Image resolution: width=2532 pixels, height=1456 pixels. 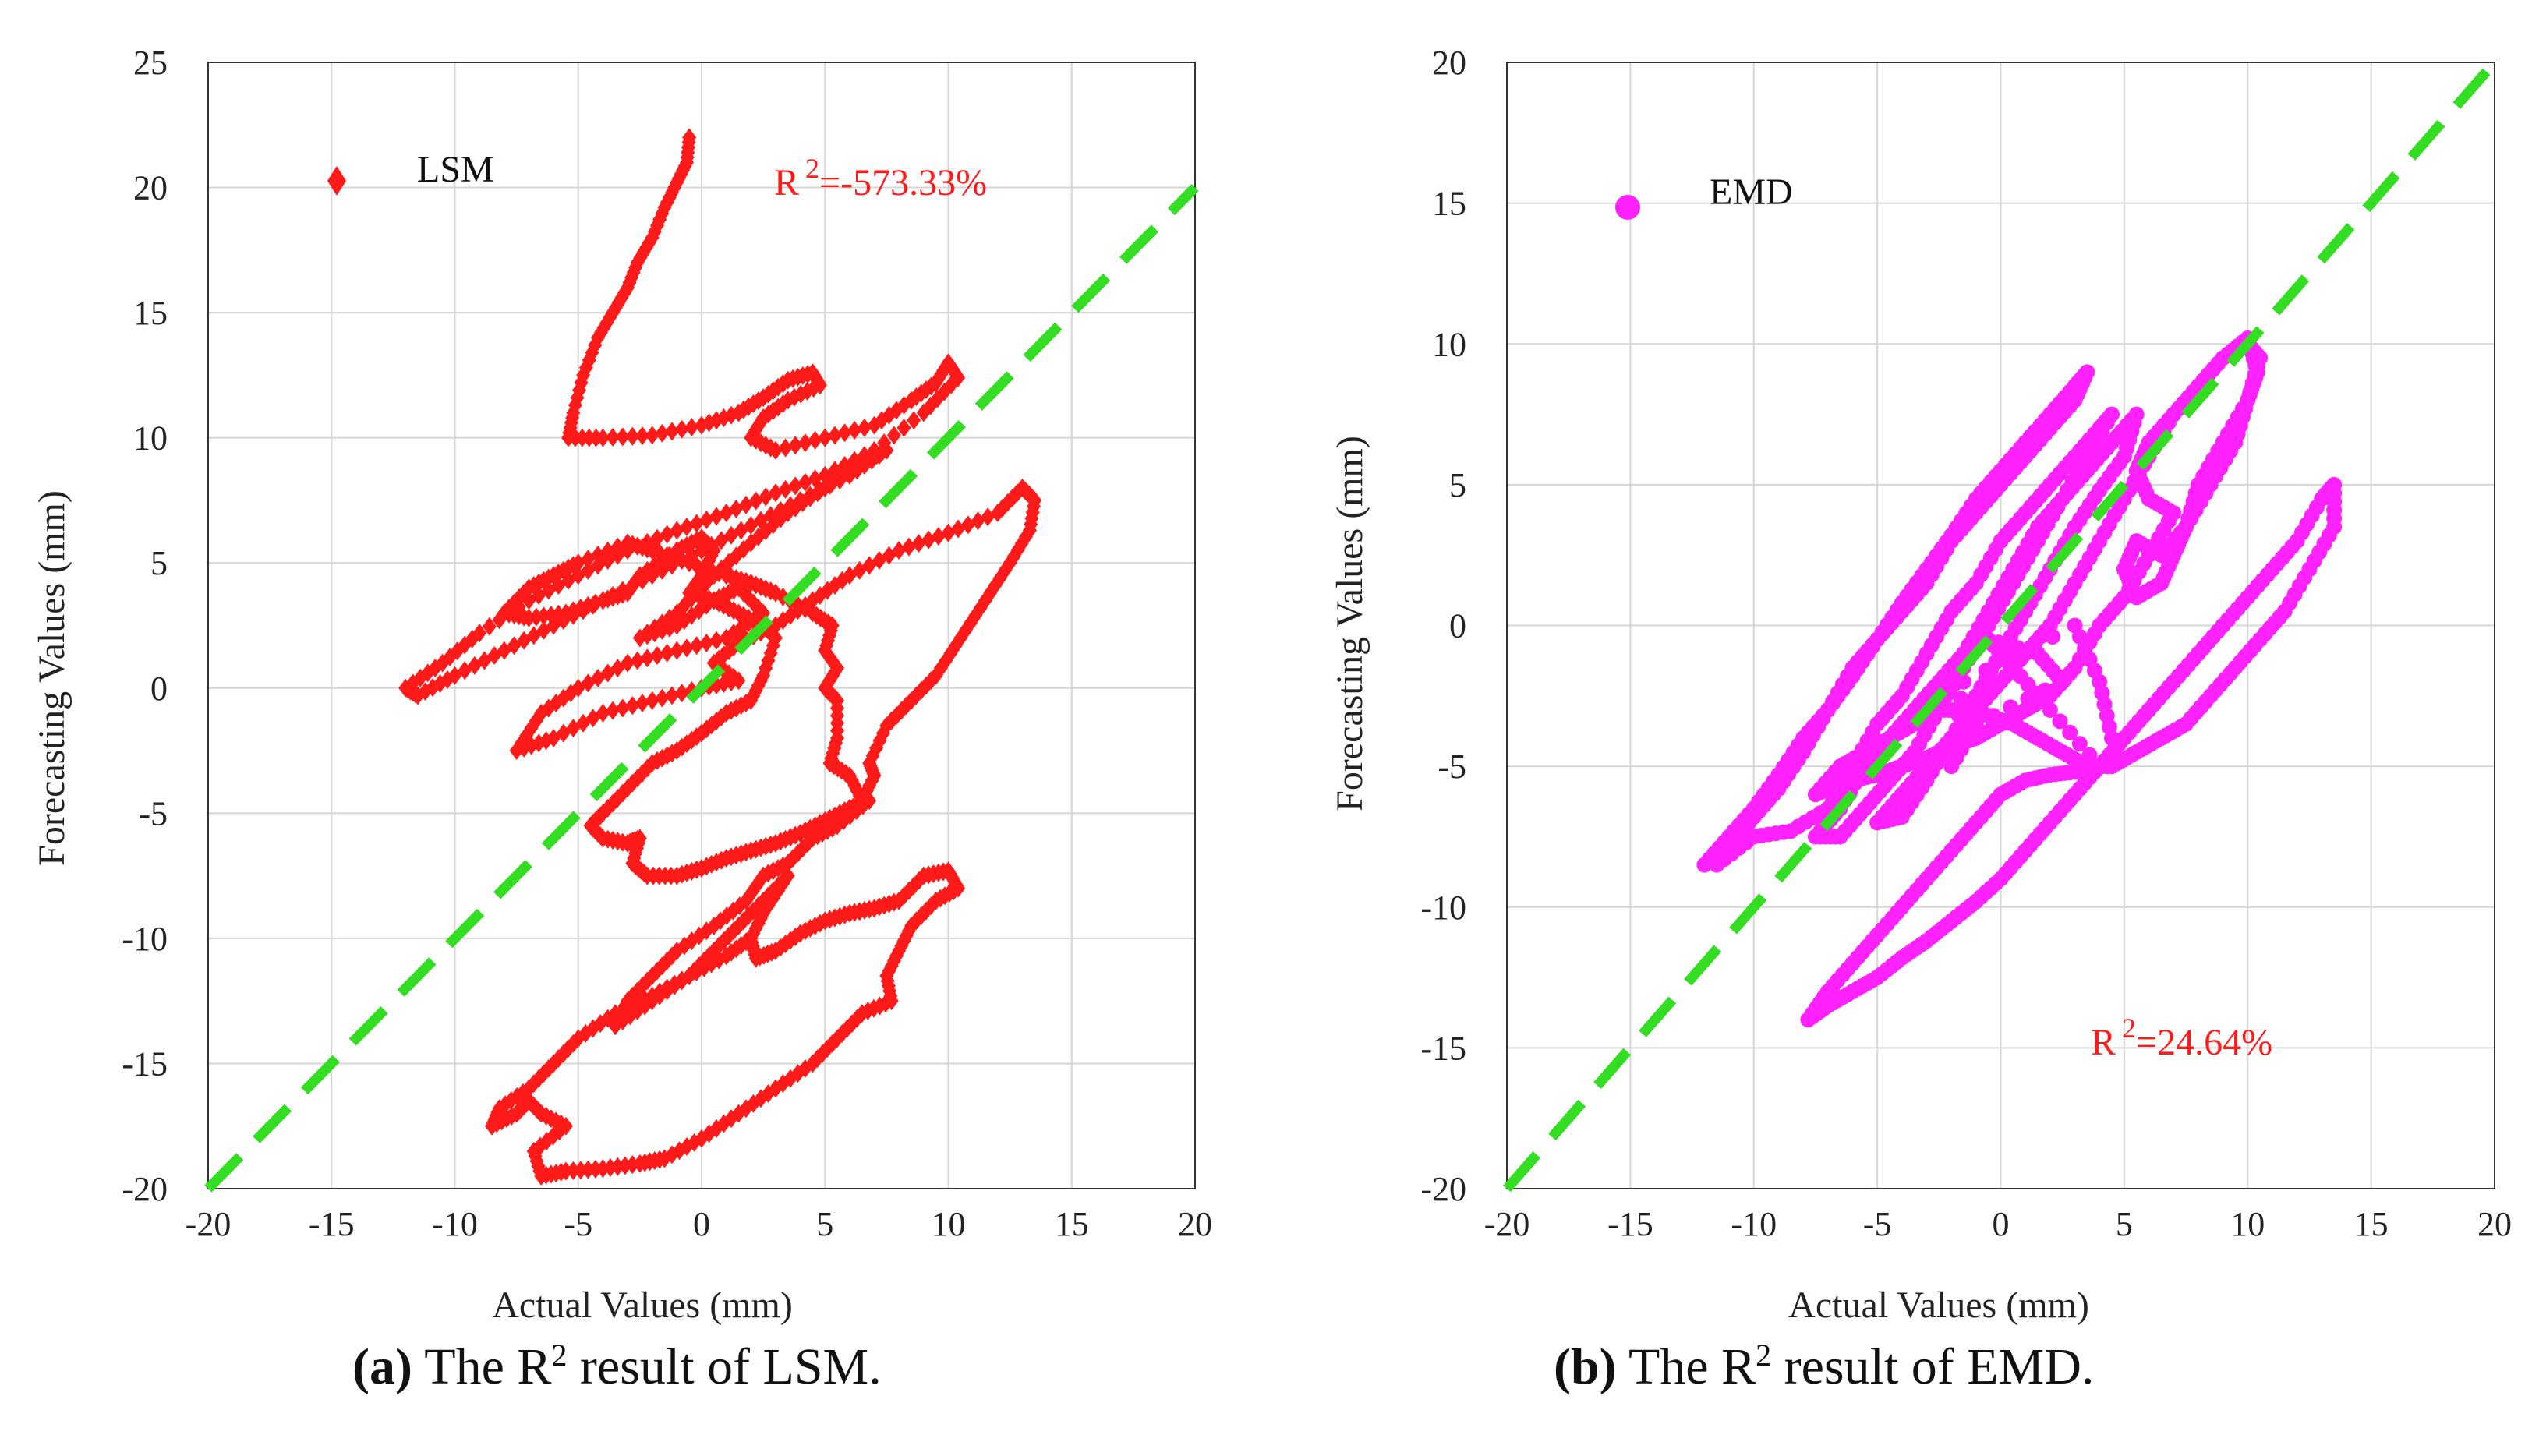 What do you see at coordinates (153, 813) in the screenshot?
I see `panel-a-y-tick-label: -5` at bounding box center [153, 813].